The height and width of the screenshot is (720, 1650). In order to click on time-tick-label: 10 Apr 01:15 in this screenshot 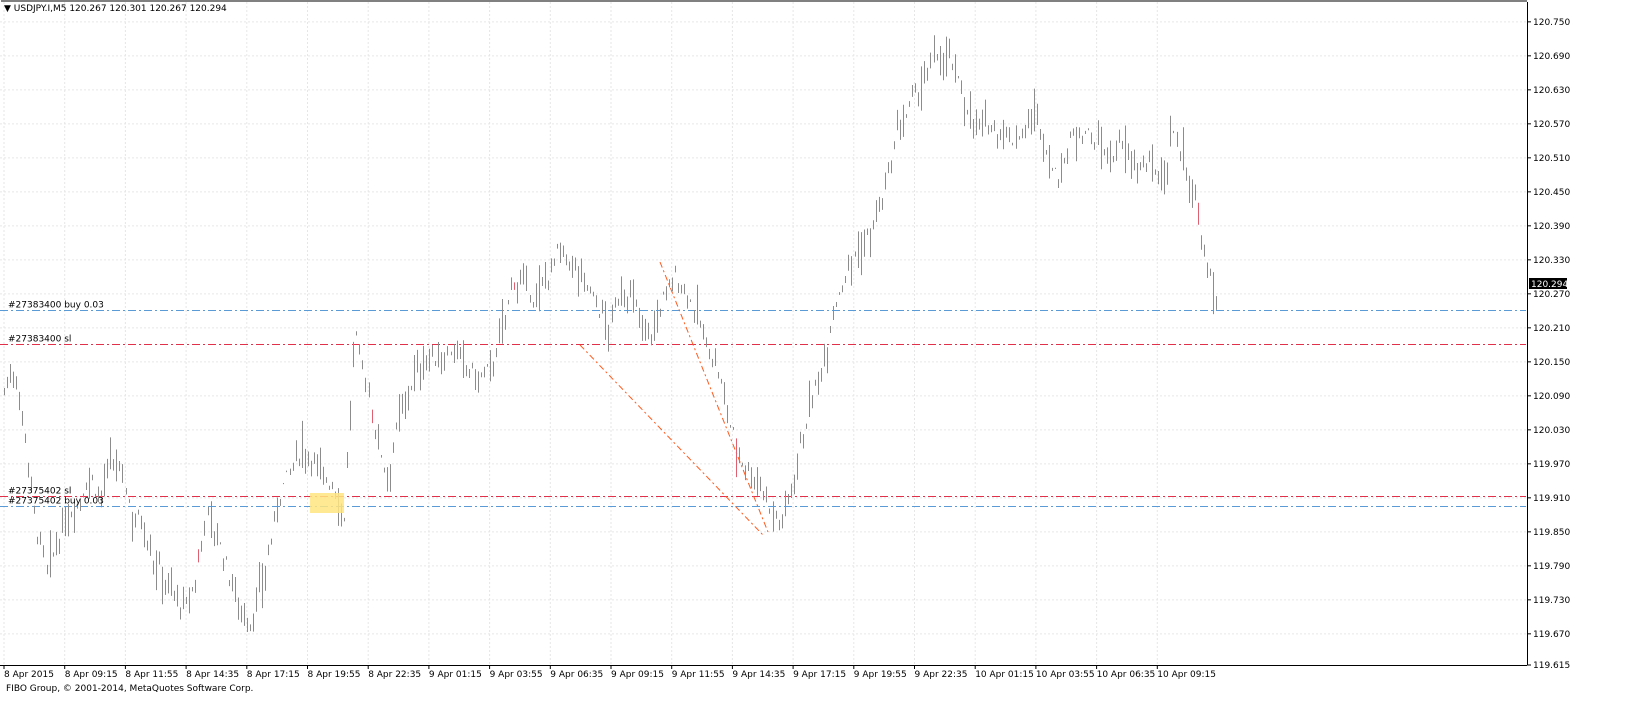, I will do `click(1004, 675)`.